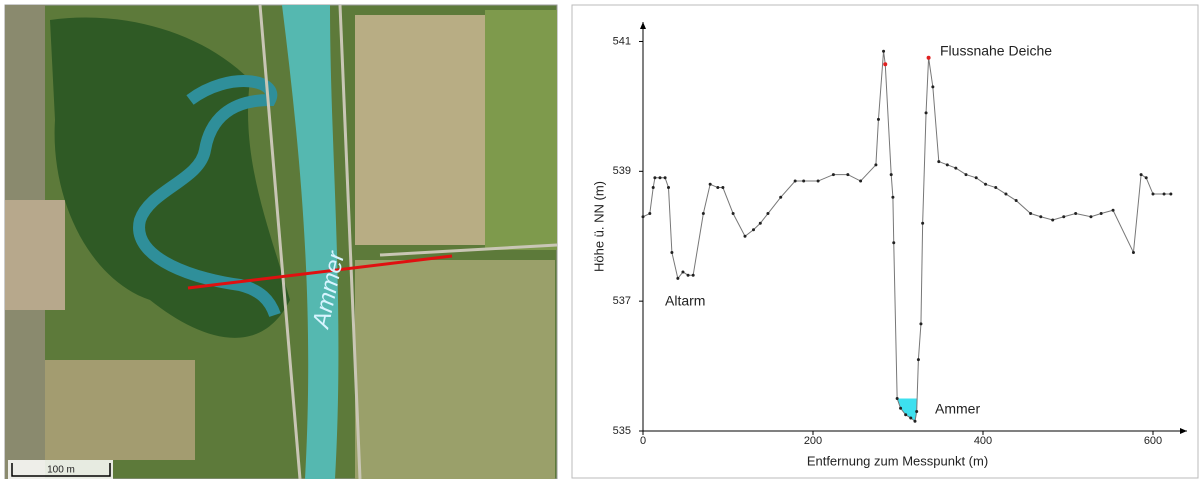 This screenshot has width=1203, height=484. I want to click on y-tick-label: 539, so click(622, 171).